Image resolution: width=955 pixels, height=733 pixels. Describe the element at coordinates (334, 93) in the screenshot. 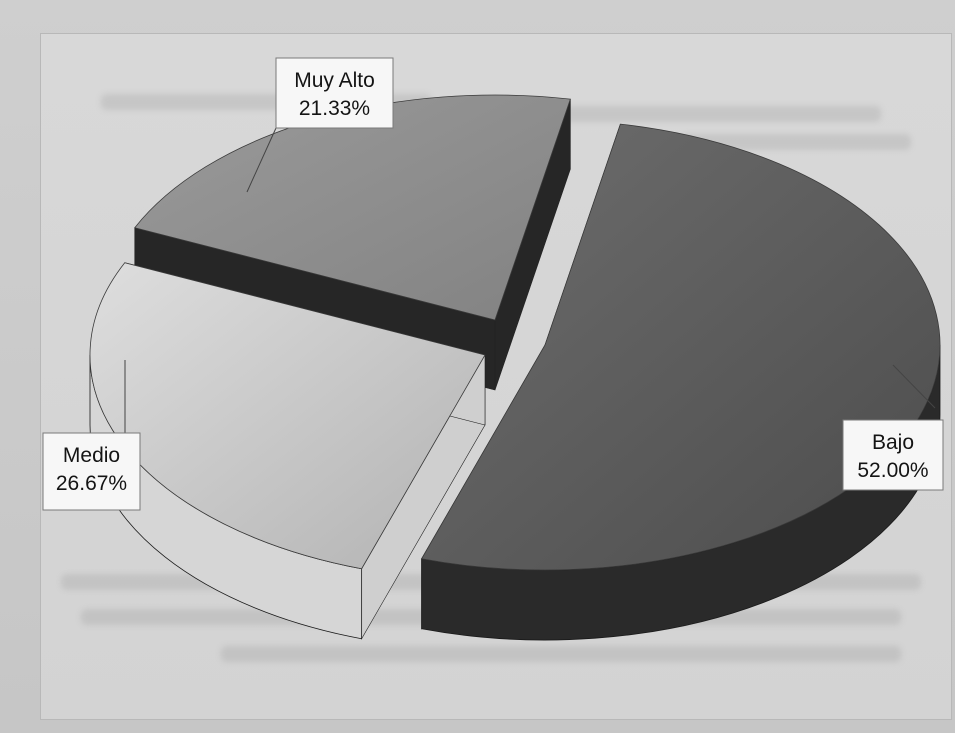

I see `data-label-box-muy-alto` at that location.